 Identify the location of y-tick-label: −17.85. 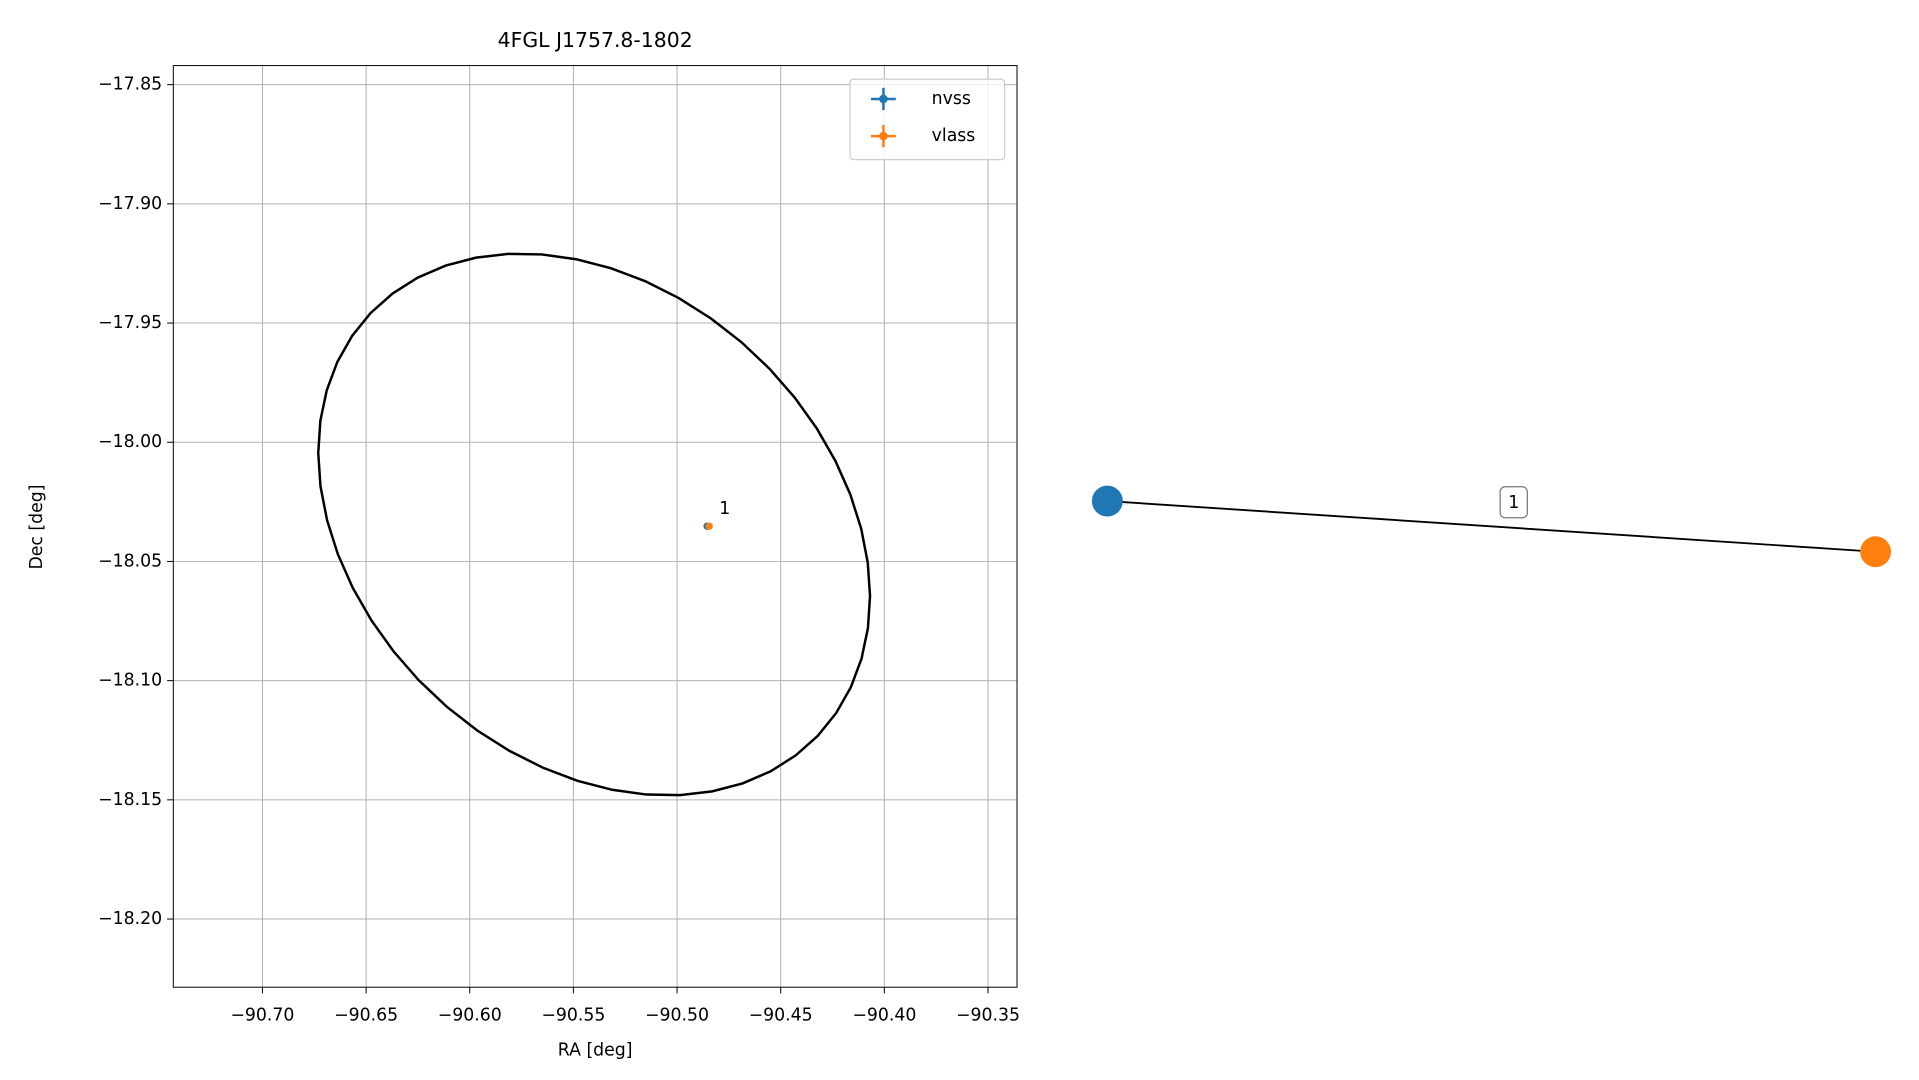
(130, 85).